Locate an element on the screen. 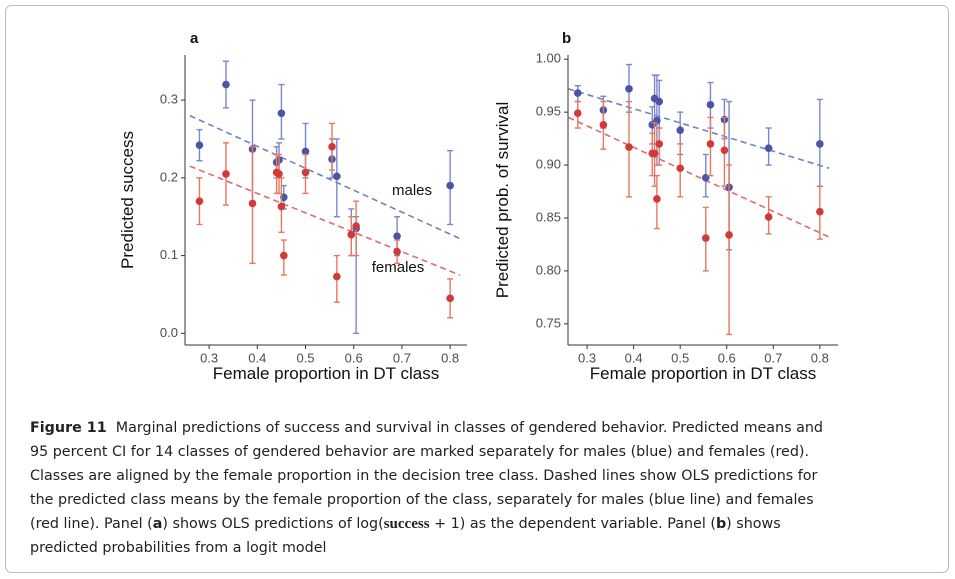 This screenshot has width=955, height=579. y-tick-label: 0.85 is located at coordinates (548, 216).